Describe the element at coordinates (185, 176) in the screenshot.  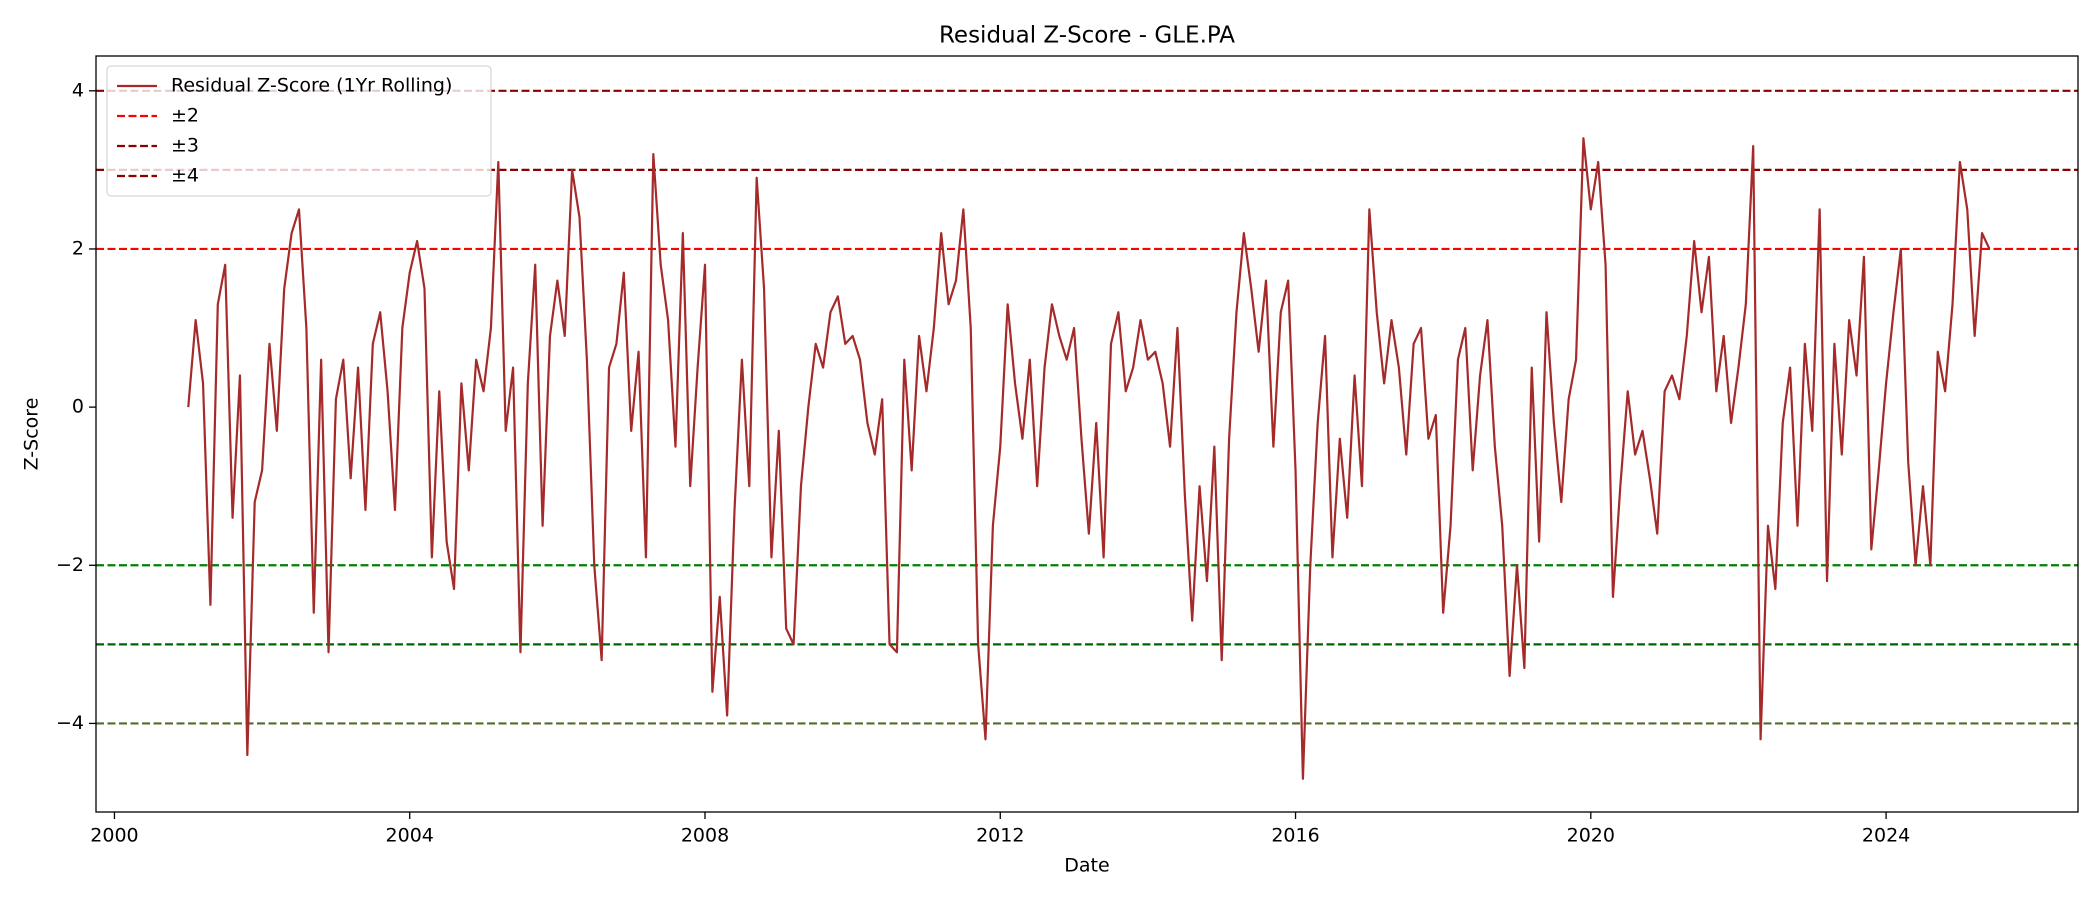
I see `legend-label: ±4` at that location.